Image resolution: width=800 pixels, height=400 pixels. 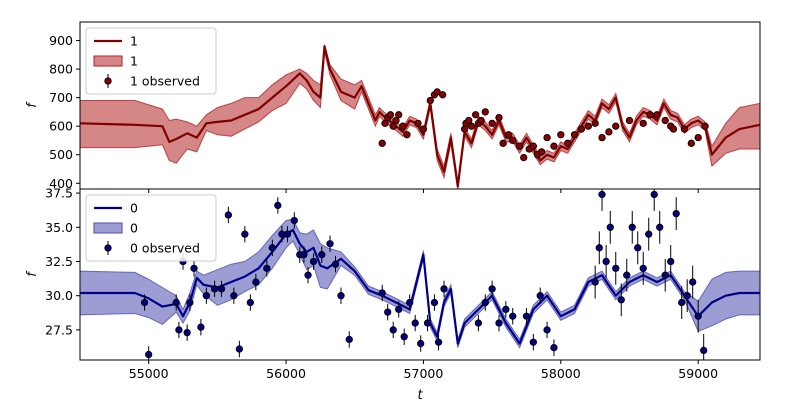 I want to click on y-tick-label: 900, so click(x=61, y=40).